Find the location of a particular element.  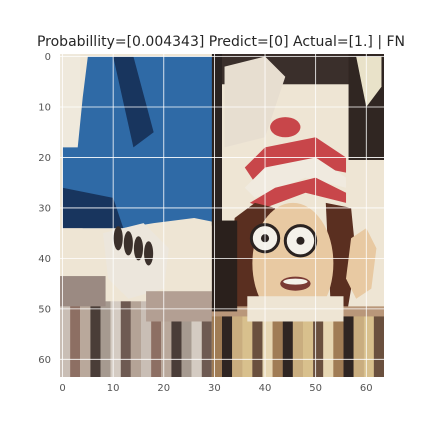

image-region-right-cream is located at coordinates (255, 102).